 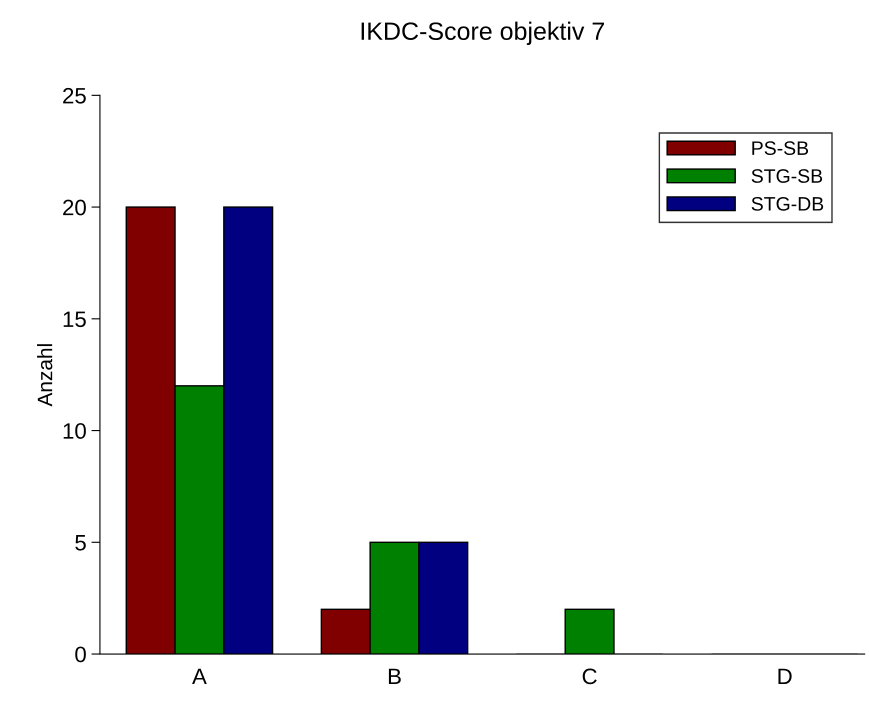 I want to click on y-tick-label: 15, so click(x=75, y=320).